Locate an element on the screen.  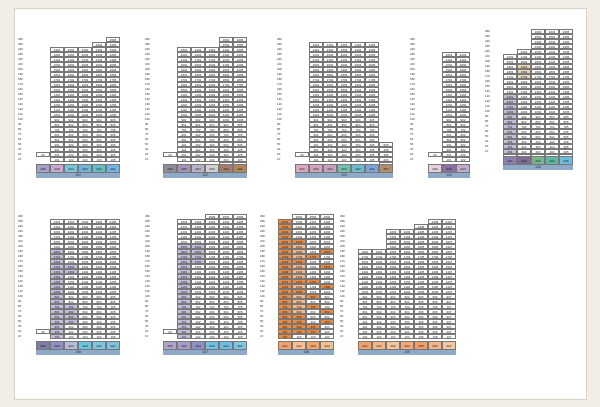
unit-cell: 1804 is located at coordinates (358, 74).